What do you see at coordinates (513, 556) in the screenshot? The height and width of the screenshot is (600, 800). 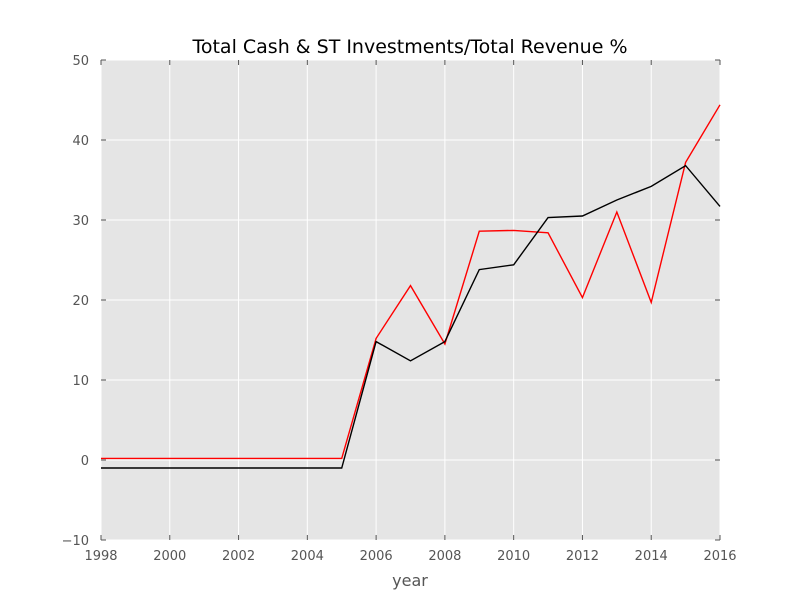 I see `x-tick-label: 2010` at bounding box center [513, 556].